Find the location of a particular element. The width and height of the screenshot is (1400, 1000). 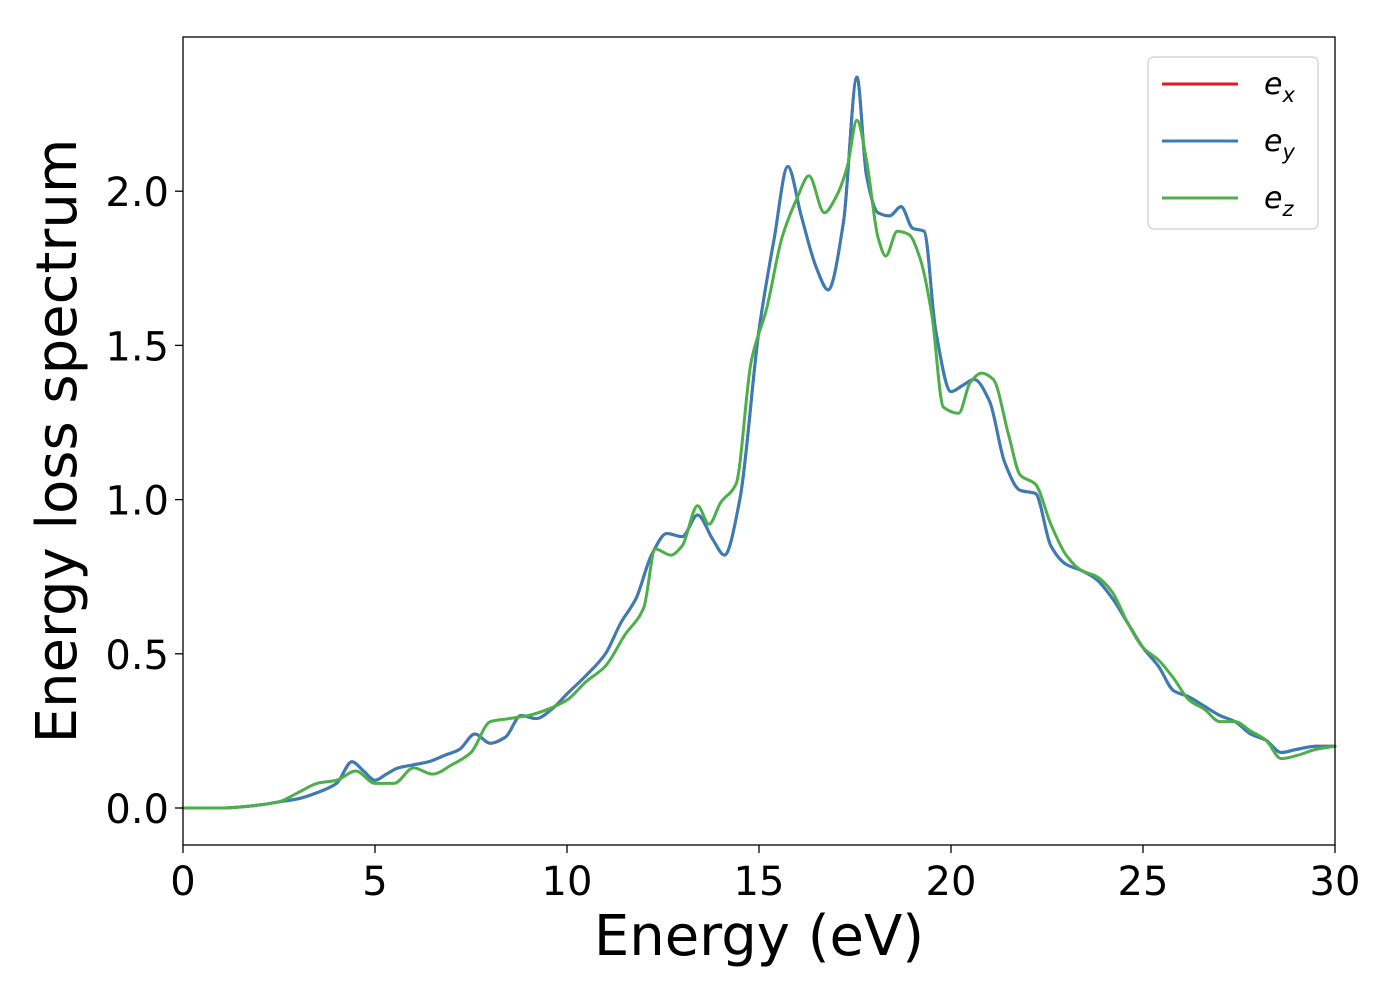

y-tick-label: 1.5 is located at coordinates (137, 347).